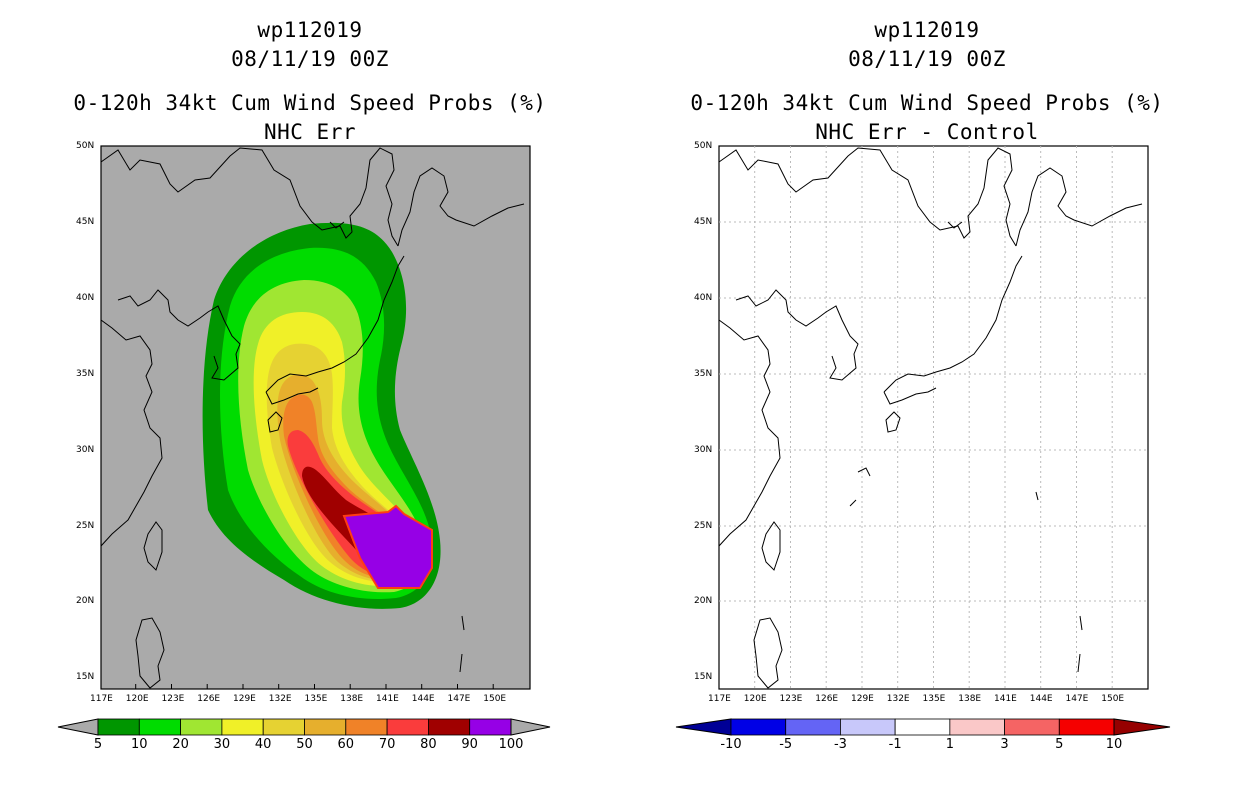 This screenshot has width=1236, height=800. What do you see at coordinates (1059, 744) in the screenshot?
I see `right-colorbar-label-6: 5` at bounding box center [1059, 744].